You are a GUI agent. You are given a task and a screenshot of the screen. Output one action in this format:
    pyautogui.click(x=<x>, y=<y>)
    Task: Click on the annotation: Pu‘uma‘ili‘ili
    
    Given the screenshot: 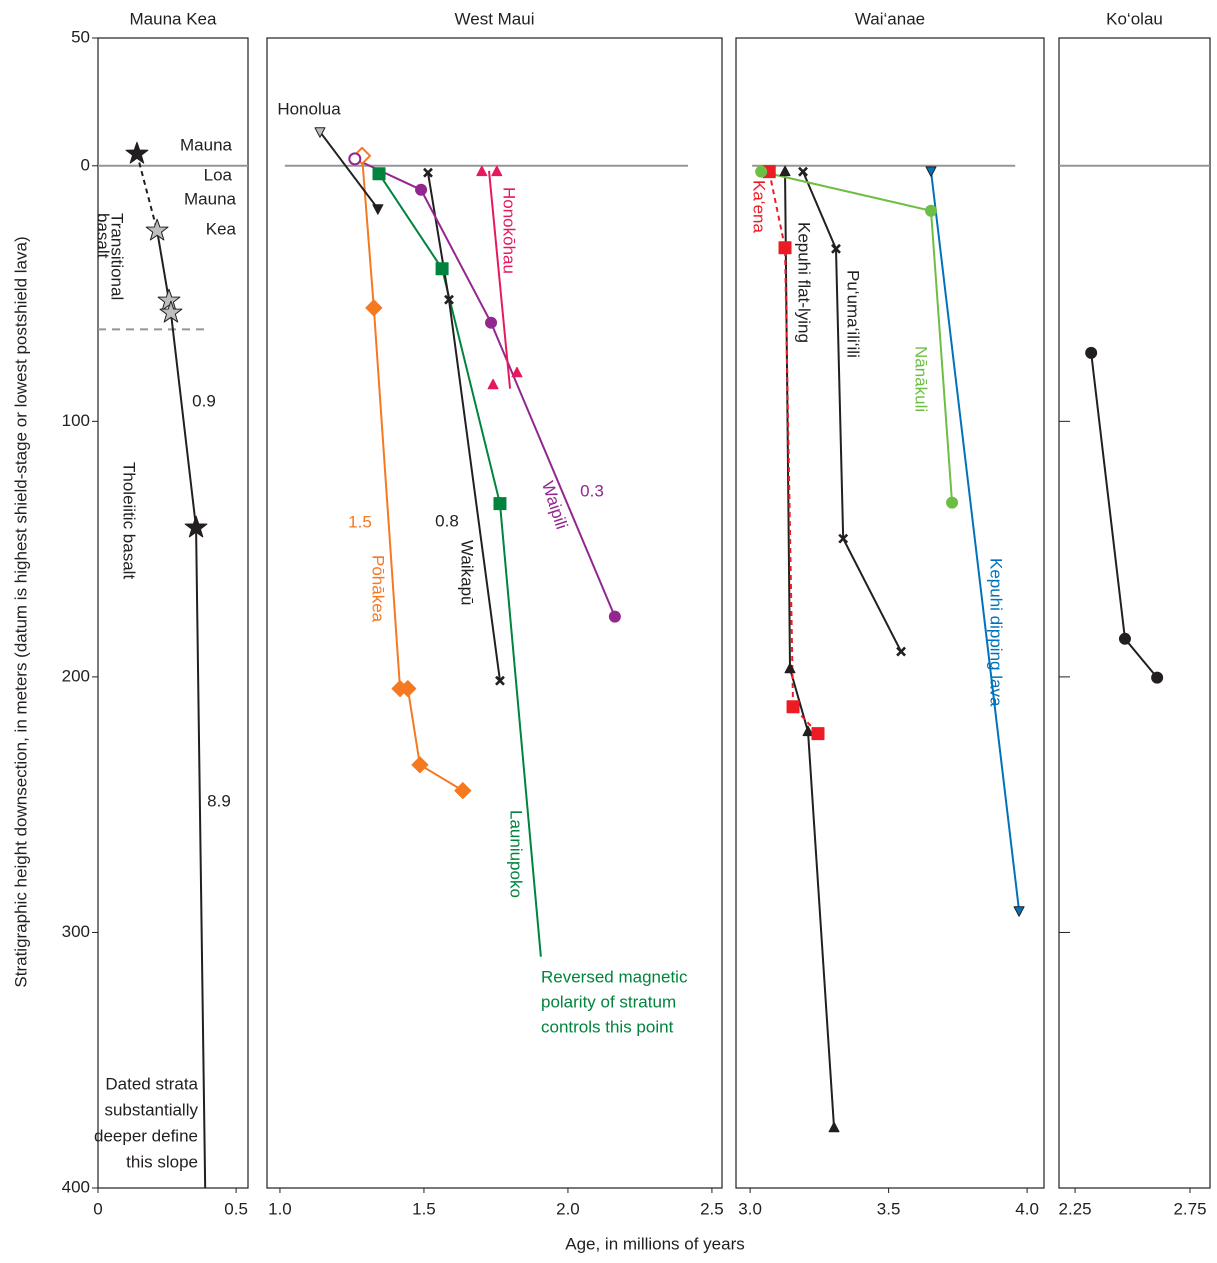 What is the action you would take?
    pyautogui.click(x=853, y=314)
    